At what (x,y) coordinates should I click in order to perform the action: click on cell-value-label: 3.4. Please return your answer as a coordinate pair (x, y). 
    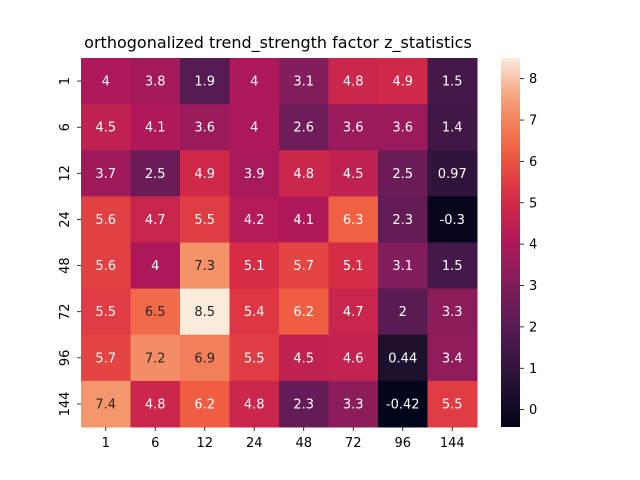
    Looking at the image, I should click on (452, 358).